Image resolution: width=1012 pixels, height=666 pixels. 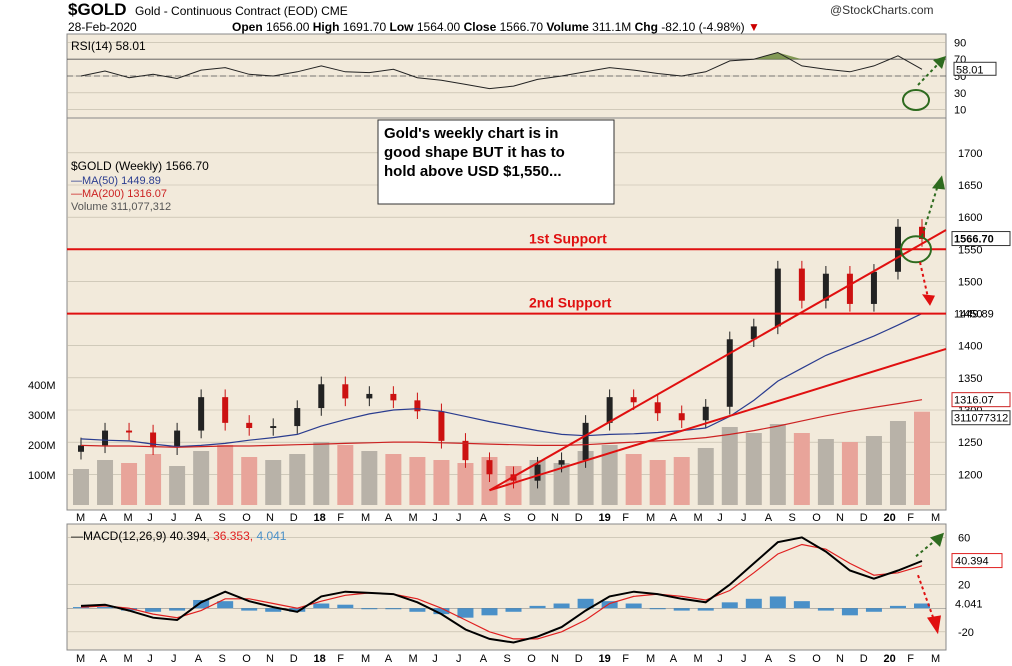 I want to click on rsi-tick-label: 70, so click(x=960, y=60).